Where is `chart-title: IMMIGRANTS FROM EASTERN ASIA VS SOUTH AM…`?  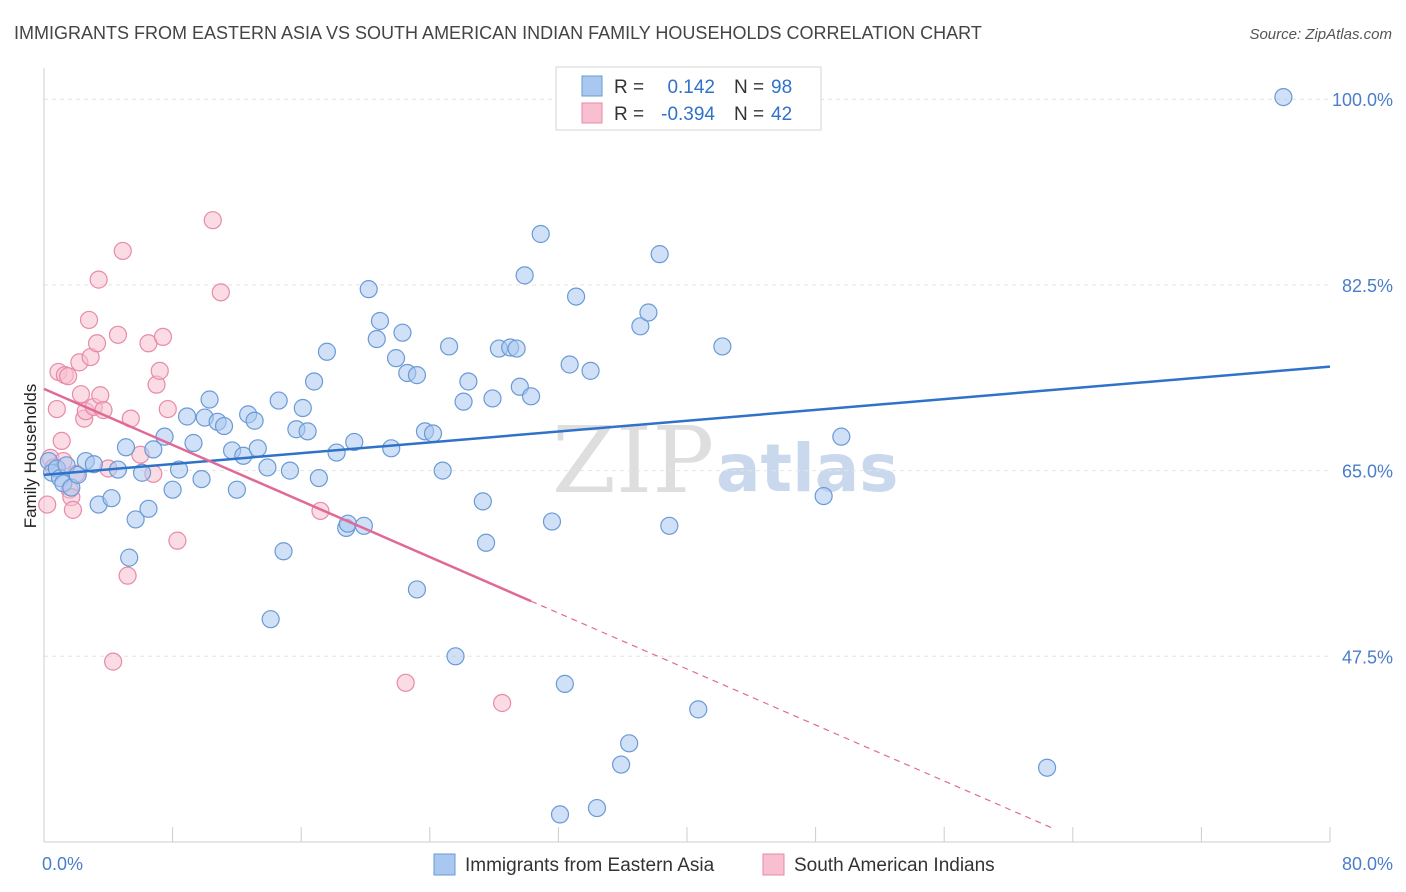 chart-title: IMMIGRANTS FROM EASTERN ASIA VS SOUTH AM… is located at coordinates (498, 33).